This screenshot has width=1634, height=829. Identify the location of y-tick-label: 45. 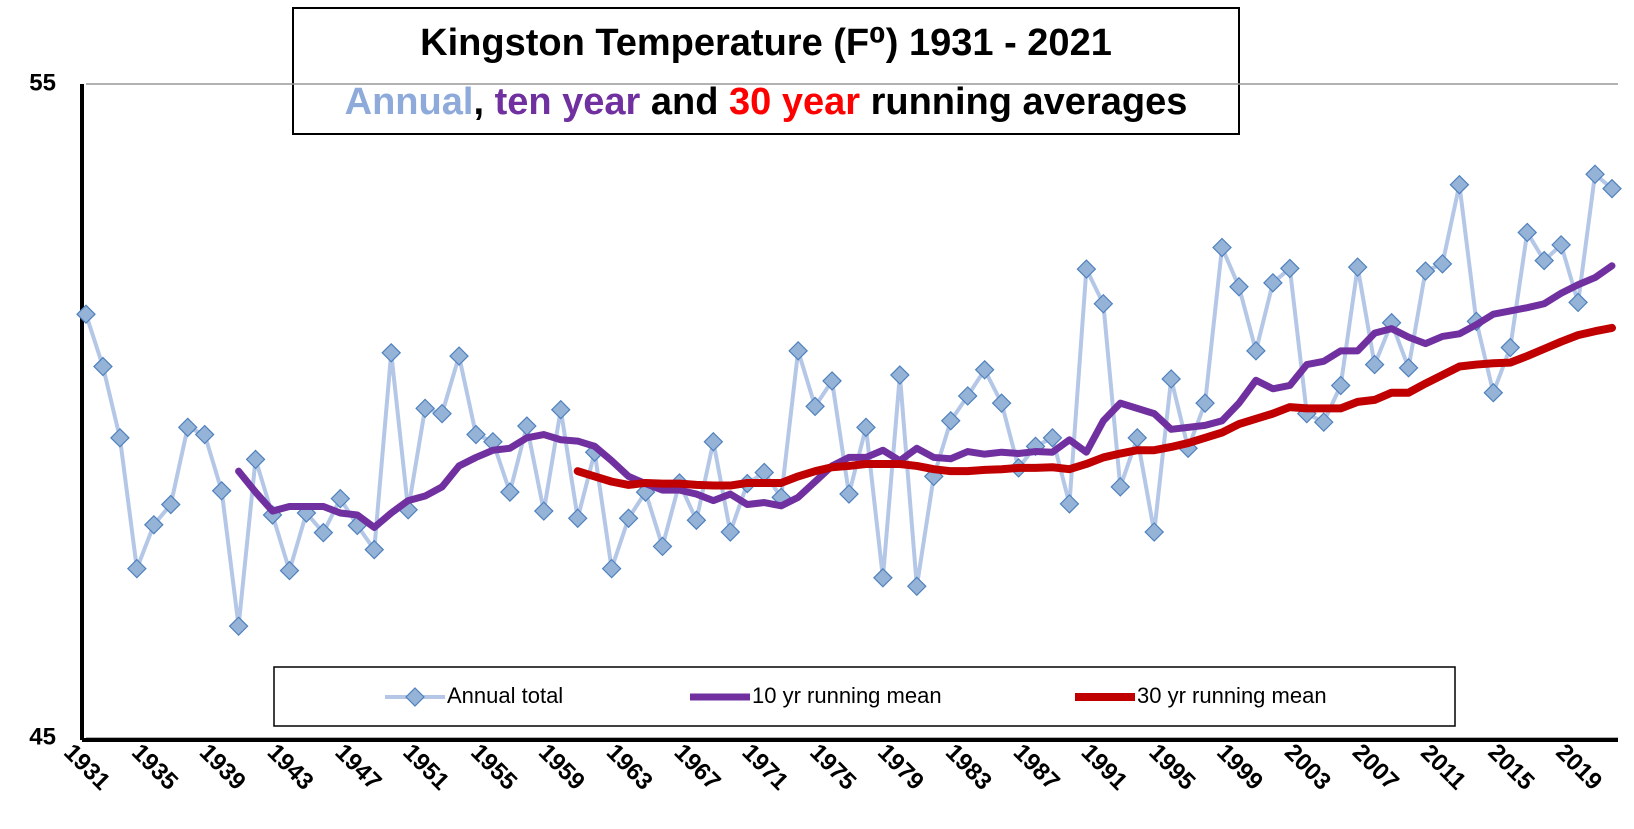
(42, 736).